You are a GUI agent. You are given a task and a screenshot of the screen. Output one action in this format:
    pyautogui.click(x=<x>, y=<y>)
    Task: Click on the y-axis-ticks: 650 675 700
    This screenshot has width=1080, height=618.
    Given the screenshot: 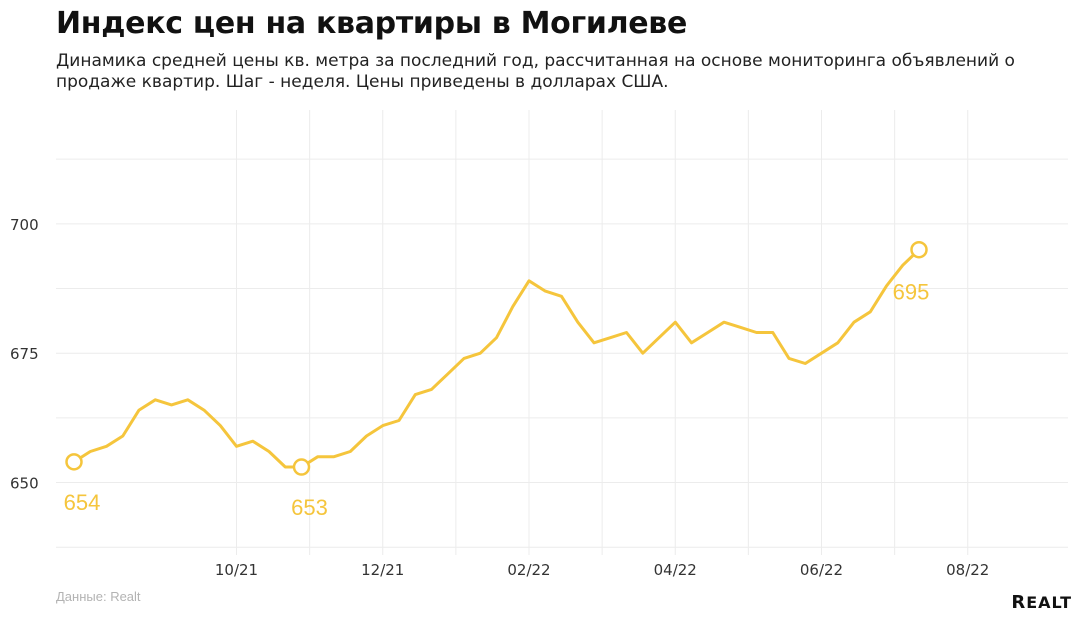 What is the action you would take?
    pyautogui.click(x=24, y=354)
    